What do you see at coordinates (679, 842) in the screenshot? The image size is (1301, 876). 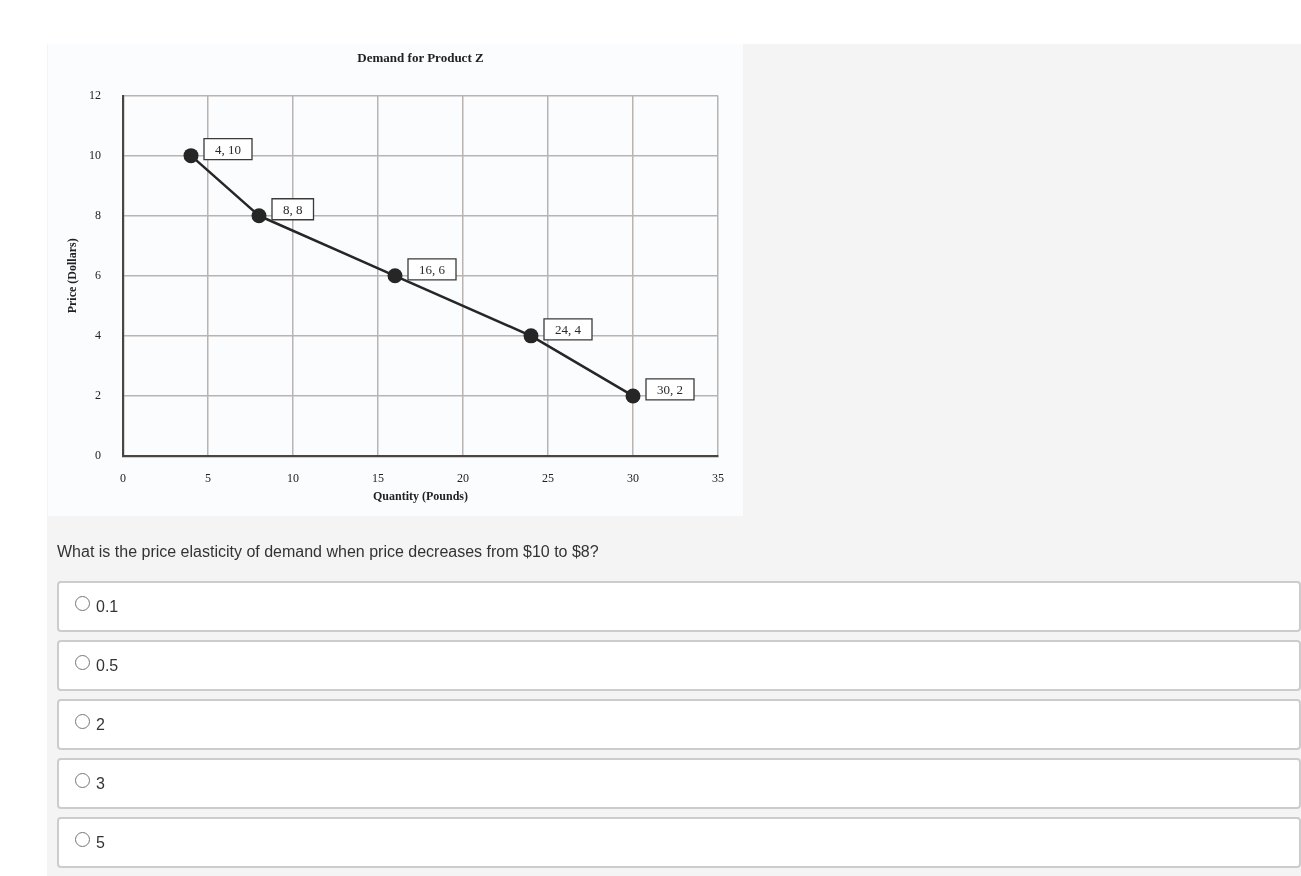 I see `option-box: 5` at bounding box center [679, 842].